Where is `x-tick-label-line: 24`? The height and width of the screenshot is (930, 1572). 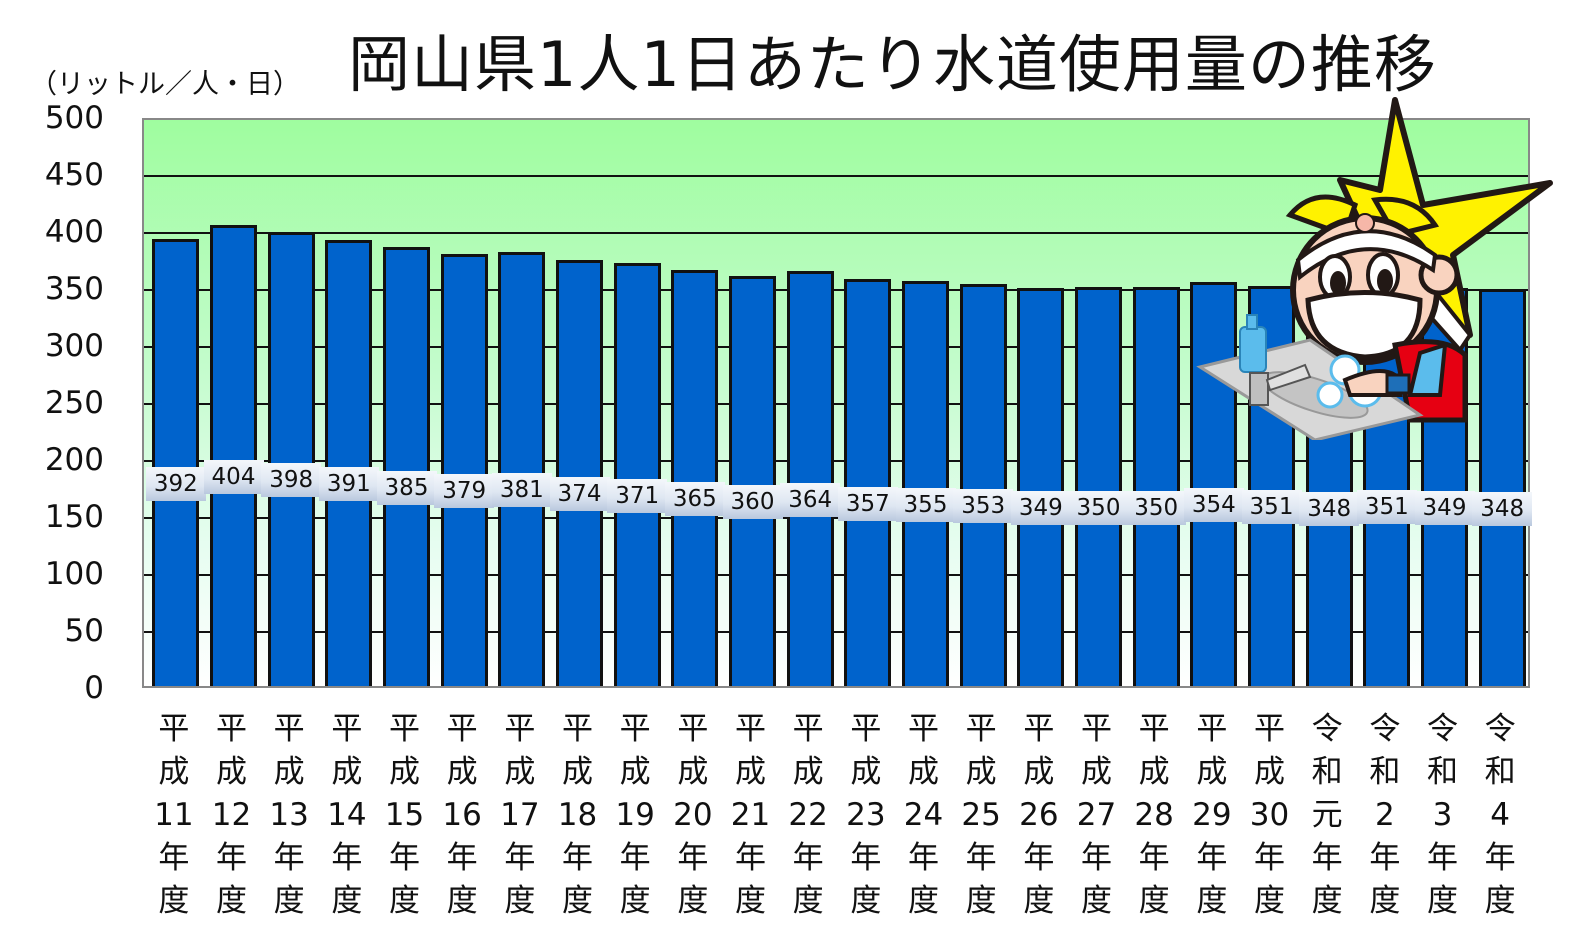 x-tick-label-line: 24 is located at coordinates (923, 815).